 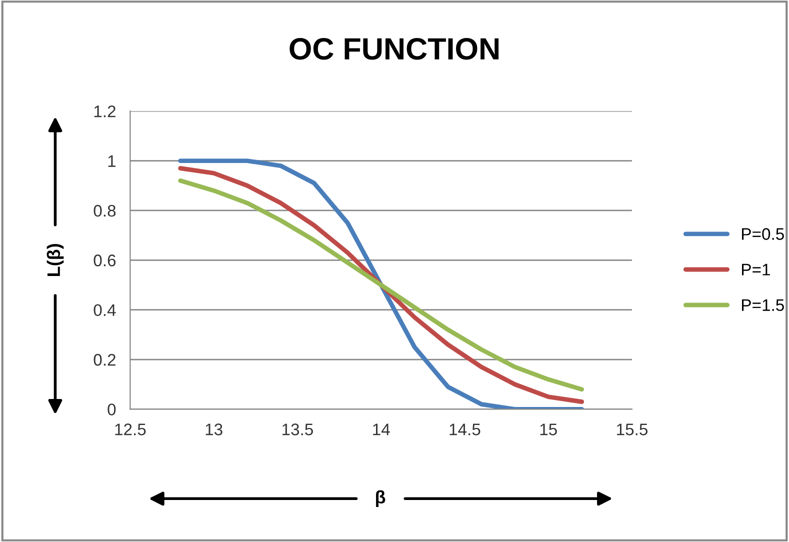 What do you see at coordinates (112, 161) in the screenshot?
I see `y-tick-label: 1` at bounding box center [112, 161].